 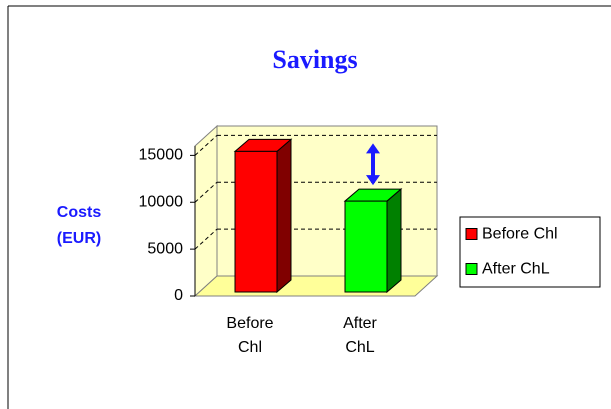 I want to click on legend-box, so click(x=530, y=252).